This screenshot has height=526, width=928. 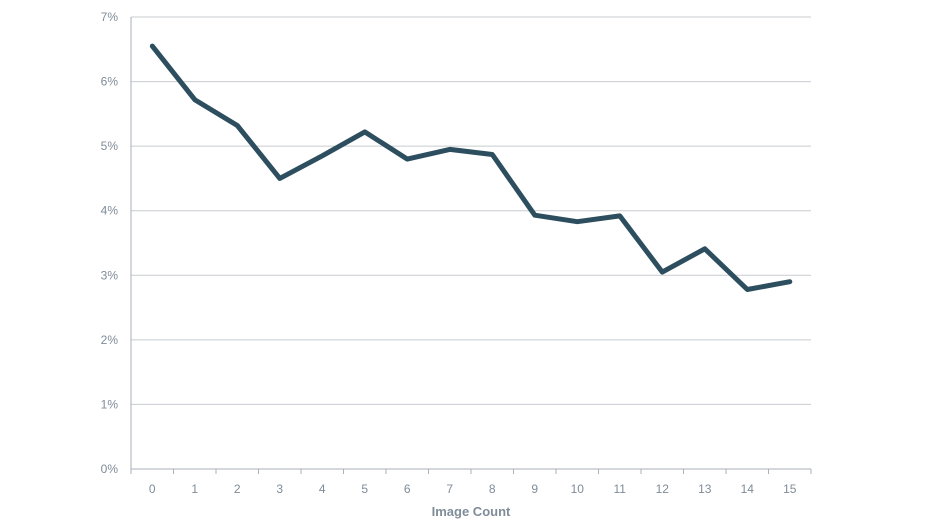 I want to click on x-tick-label: 0, so click(x=152, y=489).